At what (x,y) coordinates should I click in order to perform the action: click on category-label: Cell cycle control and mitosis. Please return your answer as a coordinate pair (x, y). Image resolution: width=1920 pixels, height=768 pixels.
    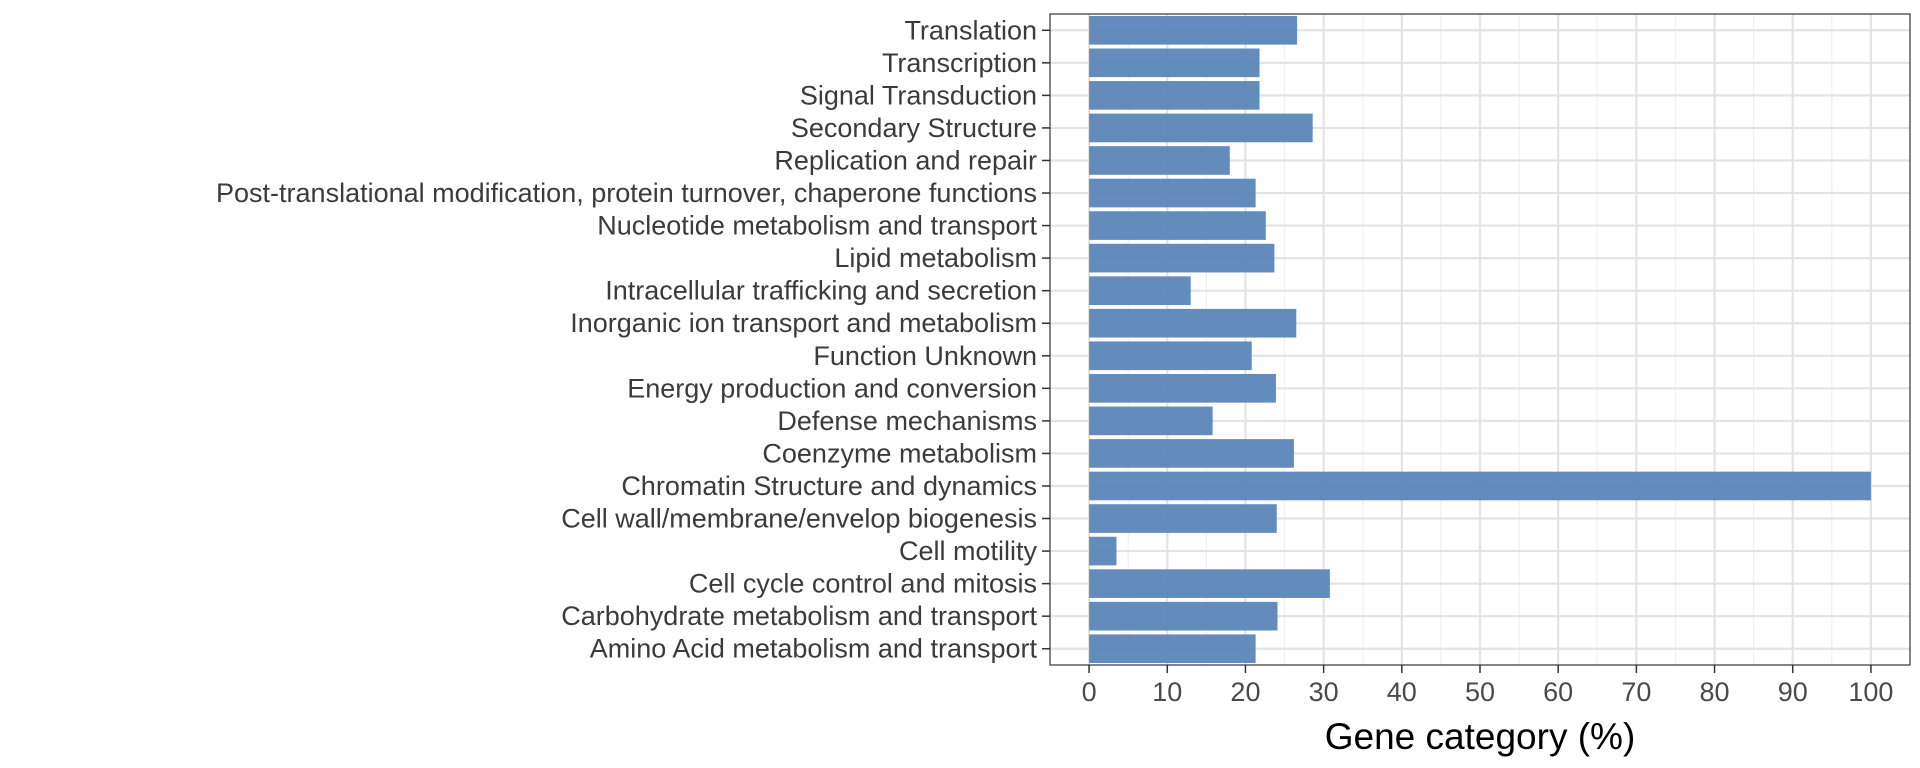
    Looking at the image, I should click on (863, 584).